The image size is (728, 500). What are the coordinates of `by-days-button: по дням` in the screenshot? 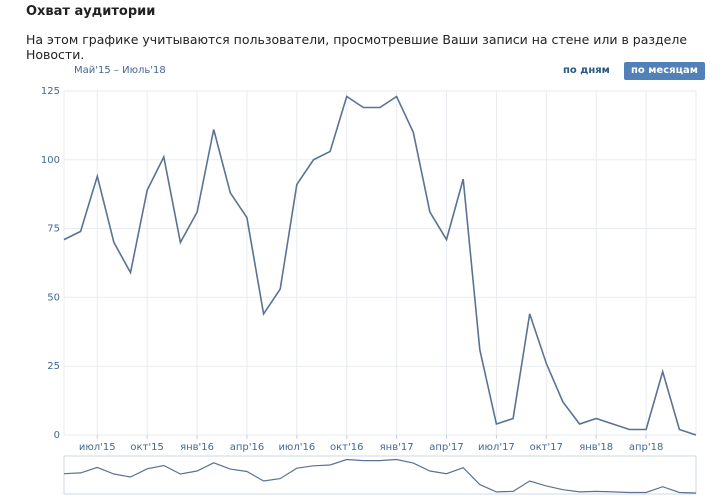 It's located at (586, 70).